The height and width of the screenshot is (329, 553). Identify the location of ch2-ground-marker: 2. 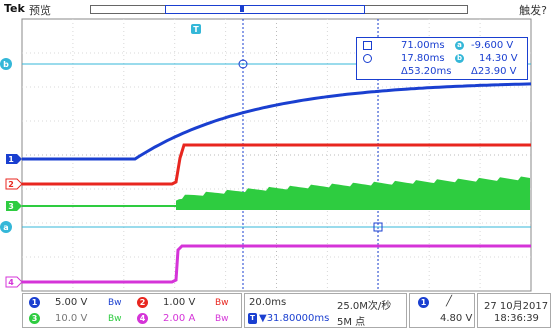
(14, 184).